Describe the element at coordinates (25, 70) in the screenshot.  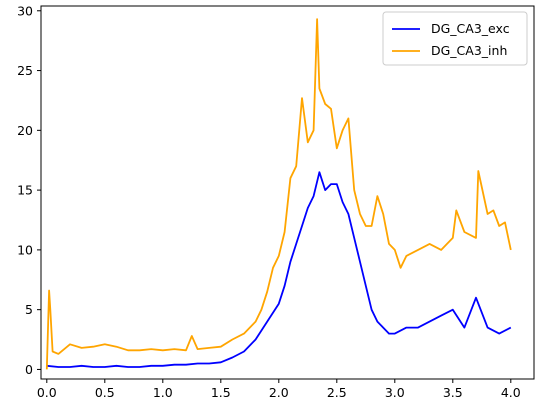
I see `y-tick-label: 25` at that location.